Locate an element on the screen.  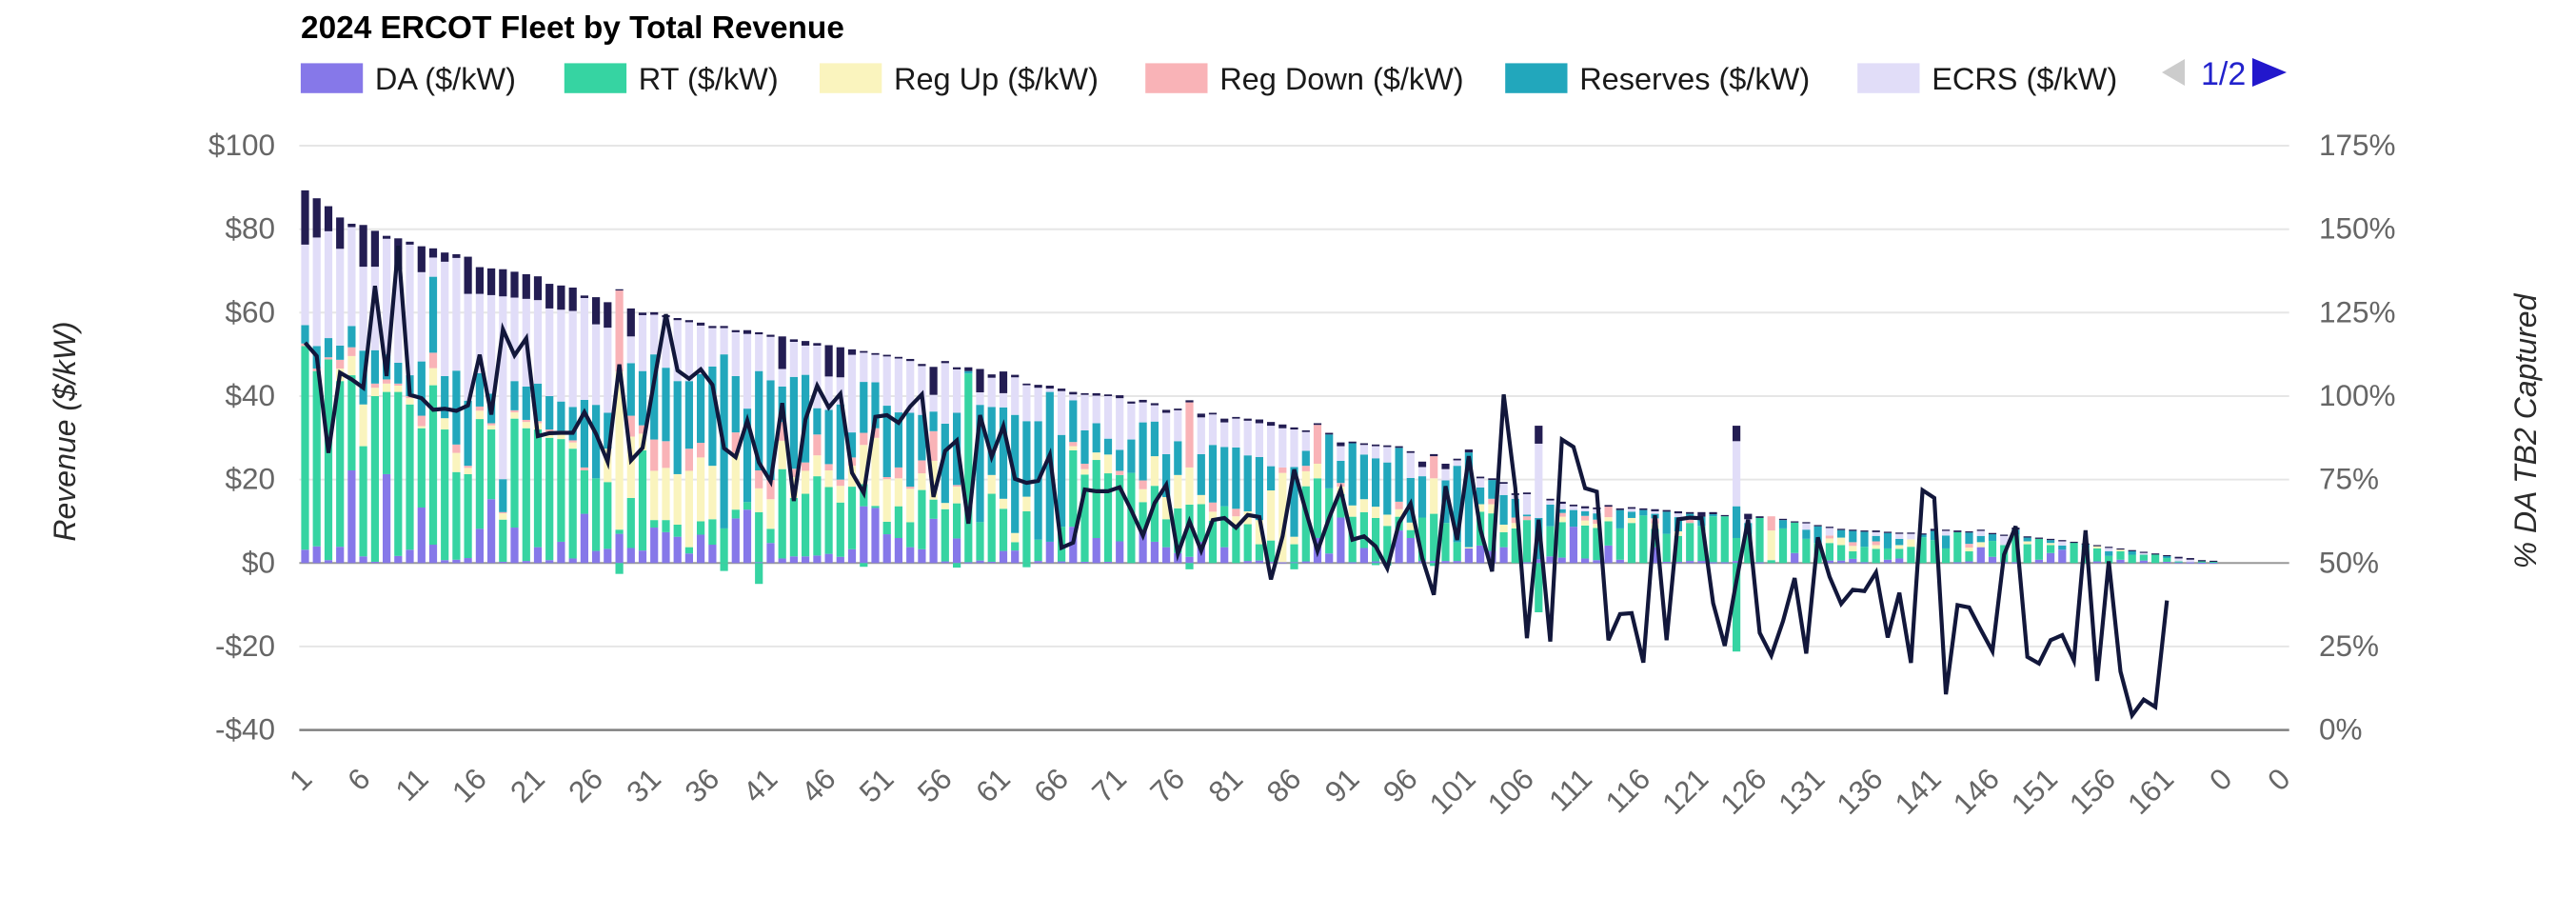
svg-text: -$40 is located at coordinates (245, 729).